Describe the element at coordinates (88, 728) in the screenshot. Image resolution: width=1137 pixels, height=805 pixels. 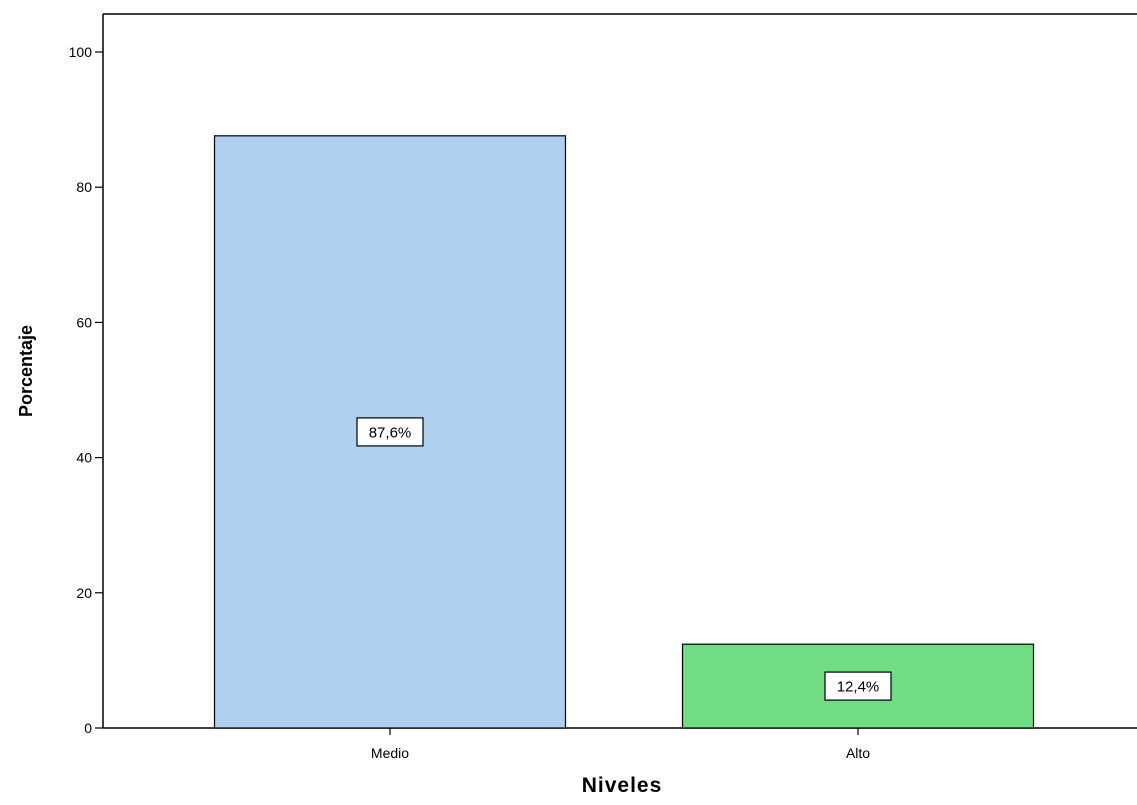
I see `y-tick-label: 0` at that location.